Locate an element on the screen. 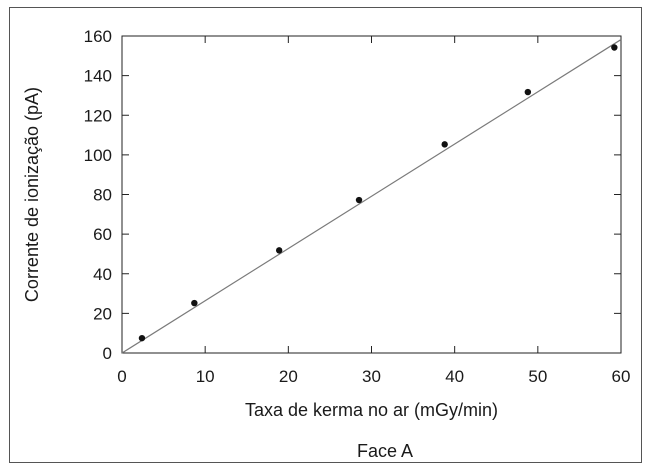  y-tick-label: 60 is located at coordinates (102, 234).